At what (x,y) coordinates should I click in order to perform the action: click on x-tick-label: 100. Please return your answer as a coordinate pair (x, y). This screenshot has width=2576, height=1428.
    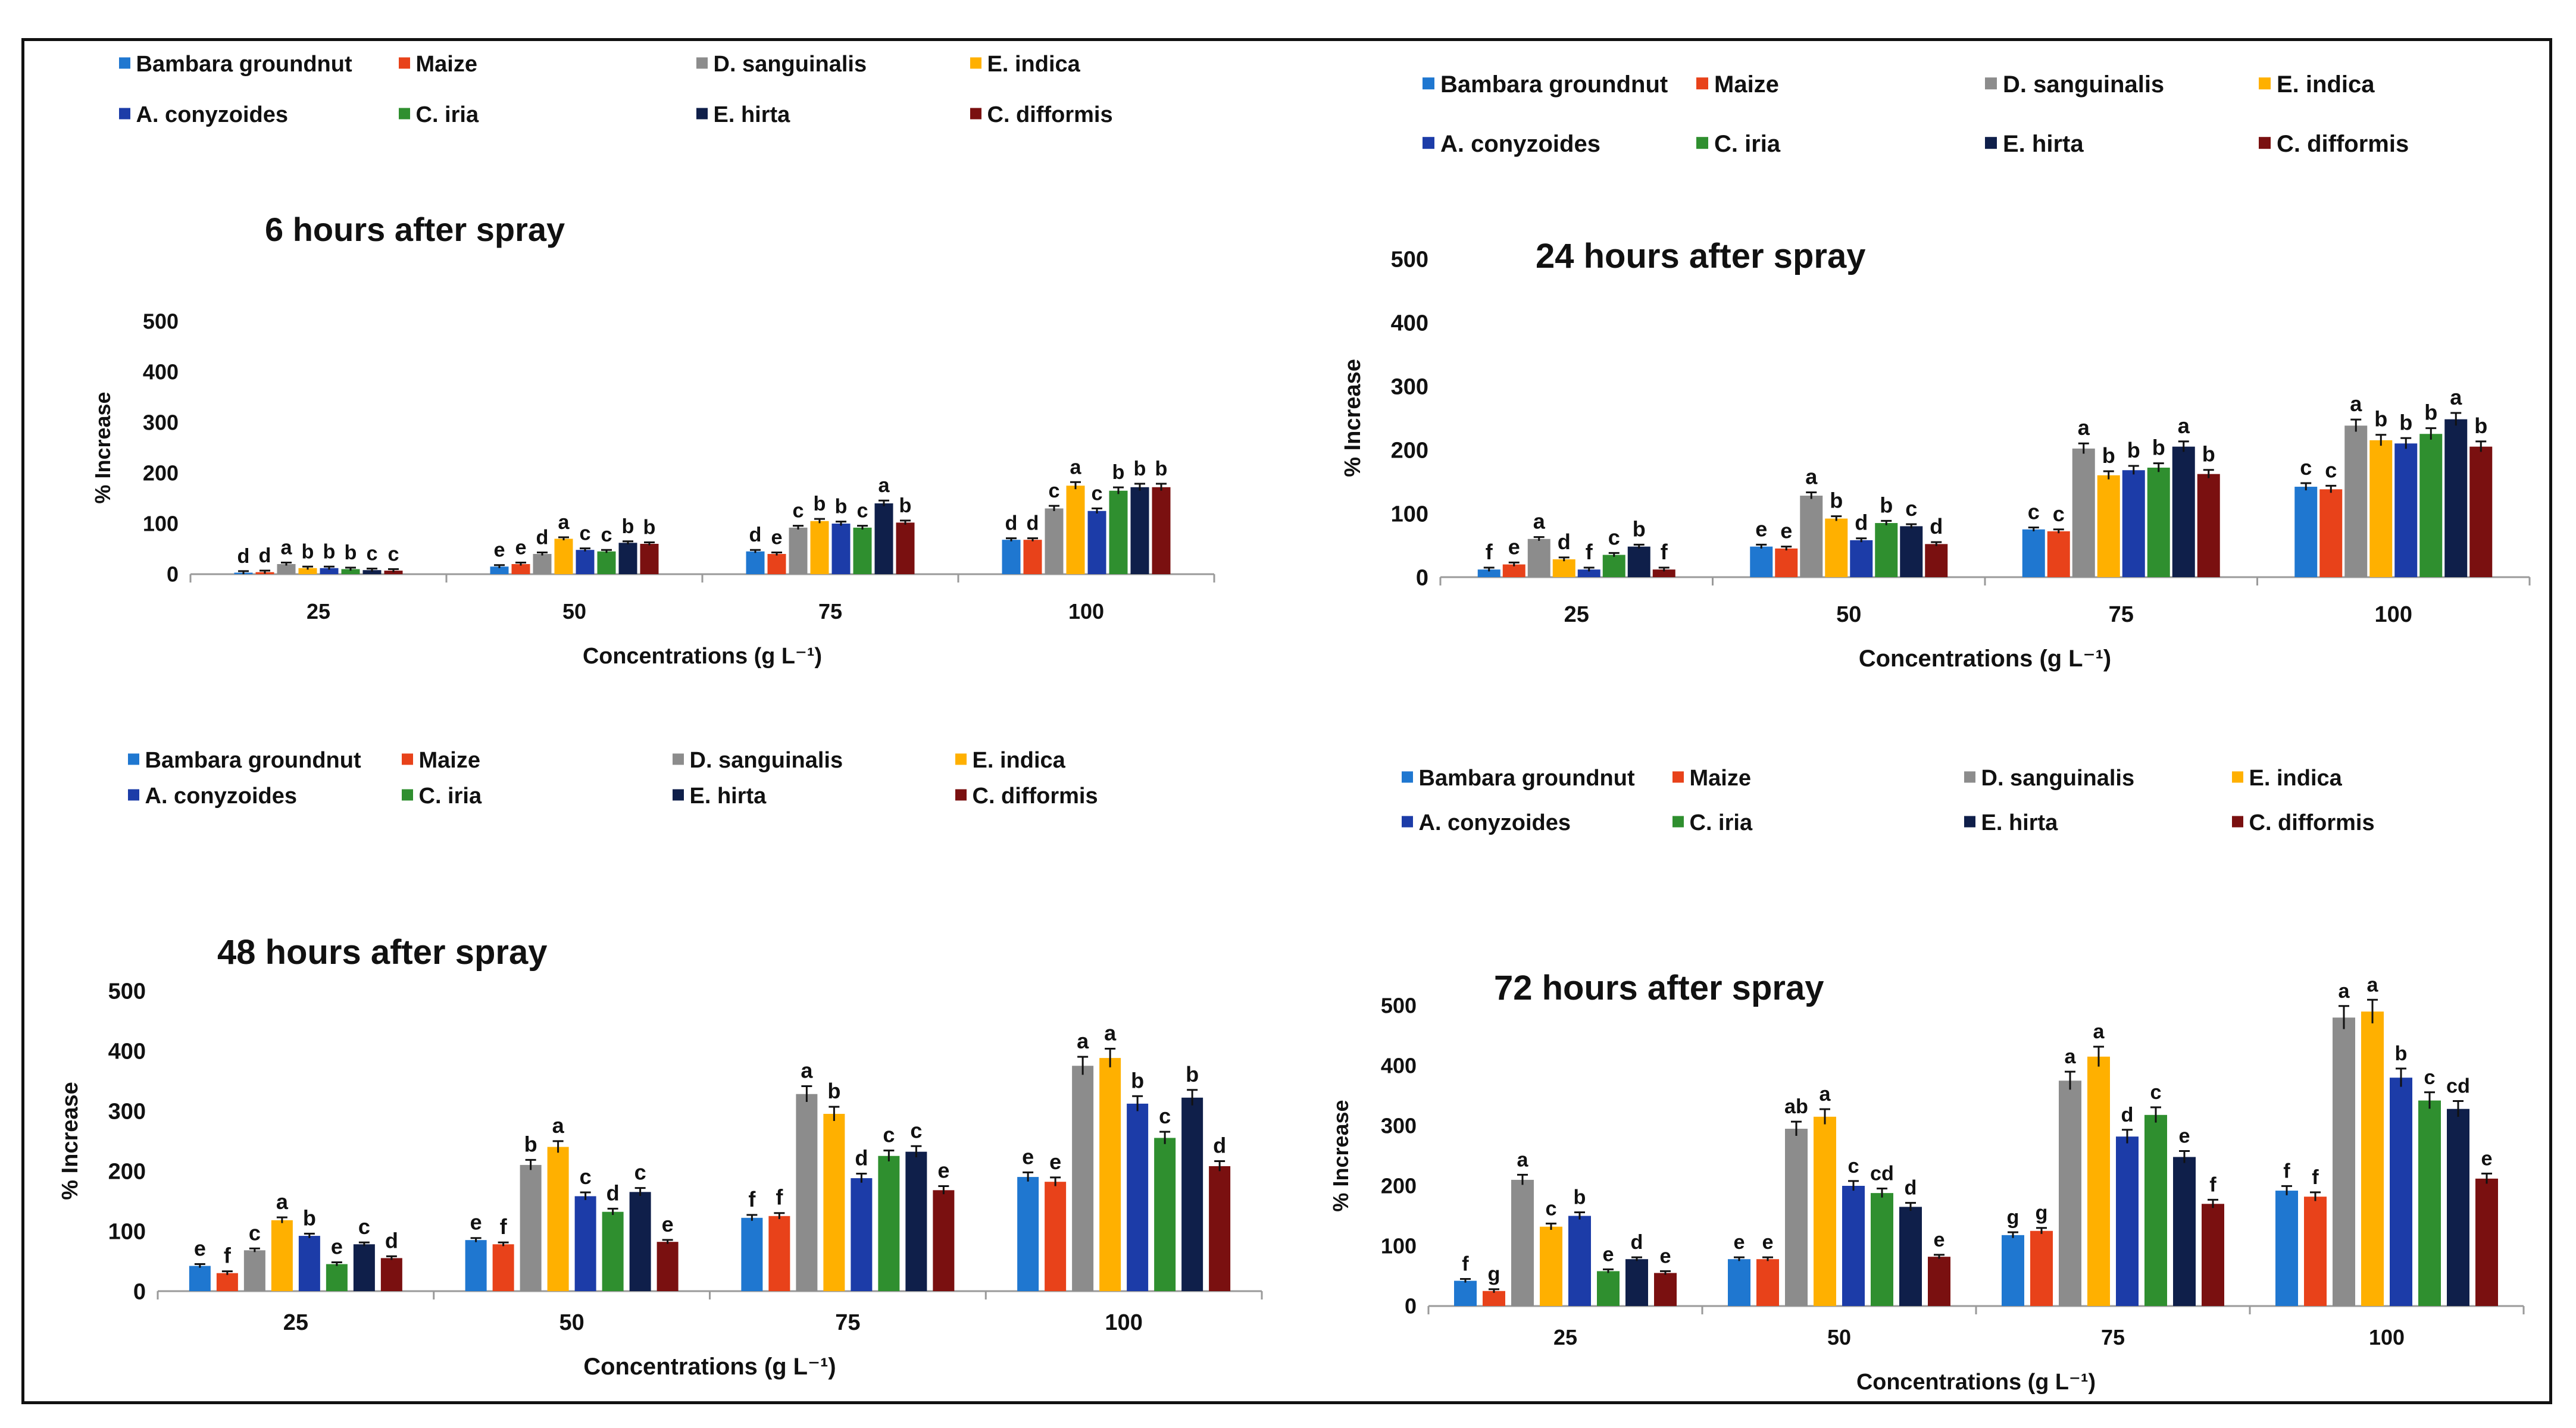
    Looking at the image, I should click on (2387, 1337).